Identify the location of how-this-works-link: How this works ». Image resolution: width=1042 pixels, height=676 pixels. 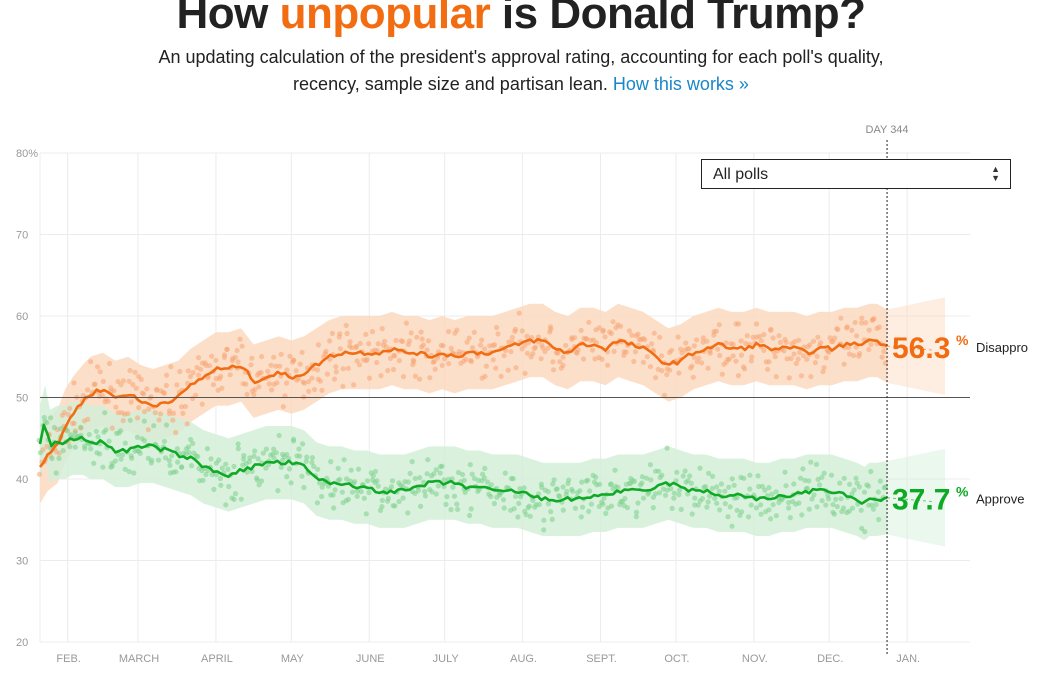
(680, 84).